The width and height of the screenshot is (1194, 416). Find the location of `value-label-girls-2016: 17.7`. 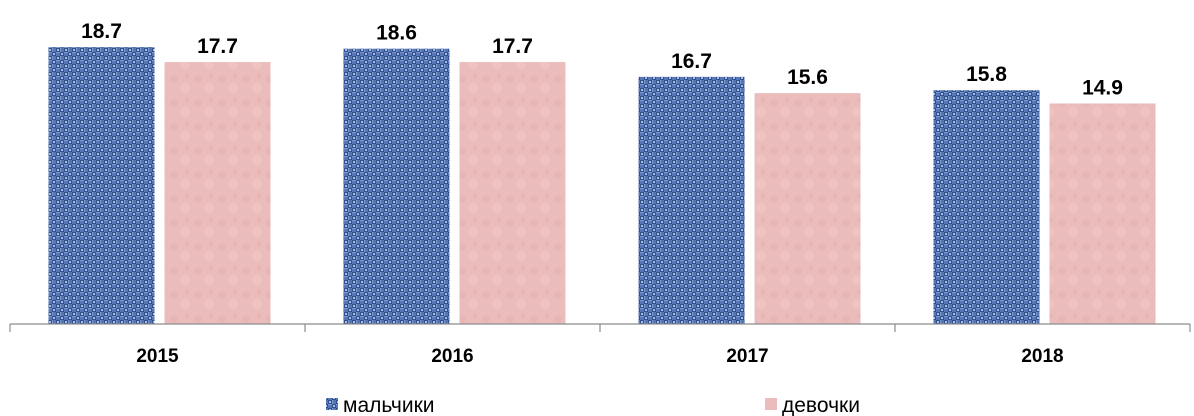

value-label-girls-2016: 17.7 is located at coordinates (512, 46).